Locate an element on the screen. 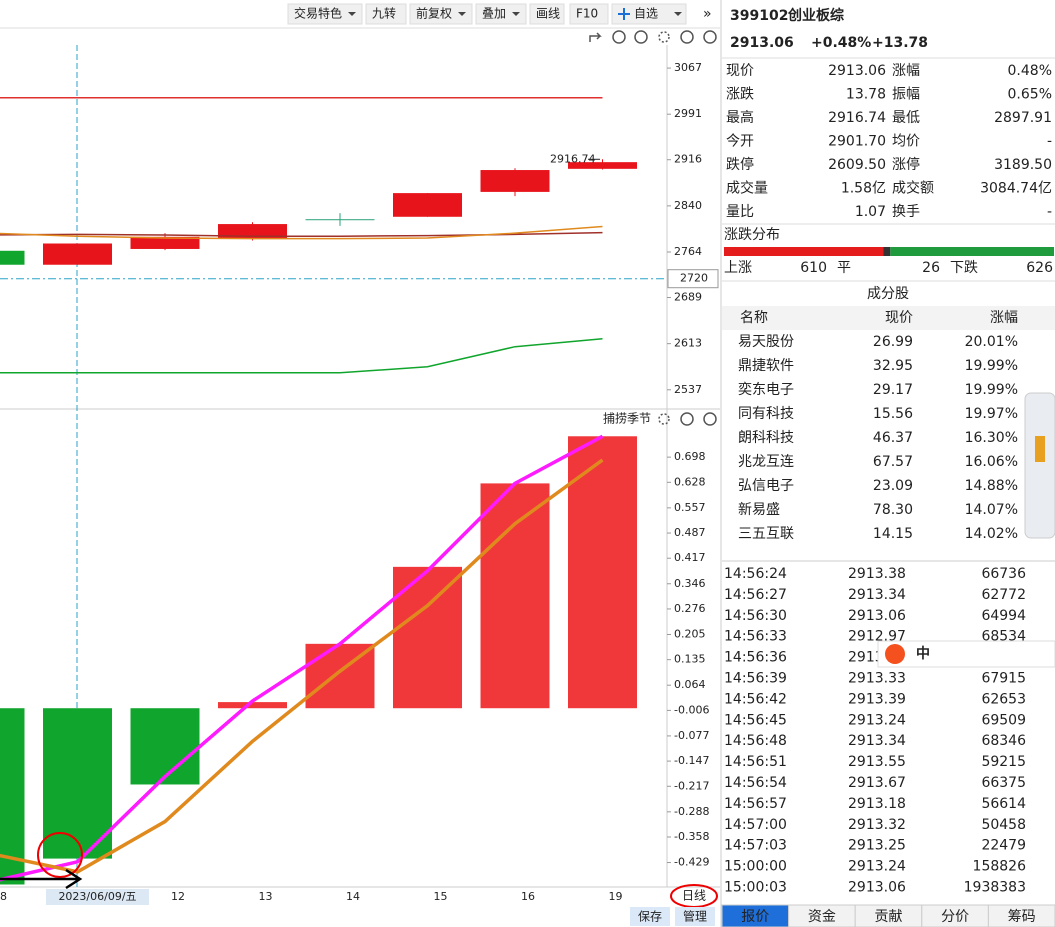 The width and height of the screenshot is (1055, 927). y-tick-label: -0.217 is located at coordinates (691, 785).